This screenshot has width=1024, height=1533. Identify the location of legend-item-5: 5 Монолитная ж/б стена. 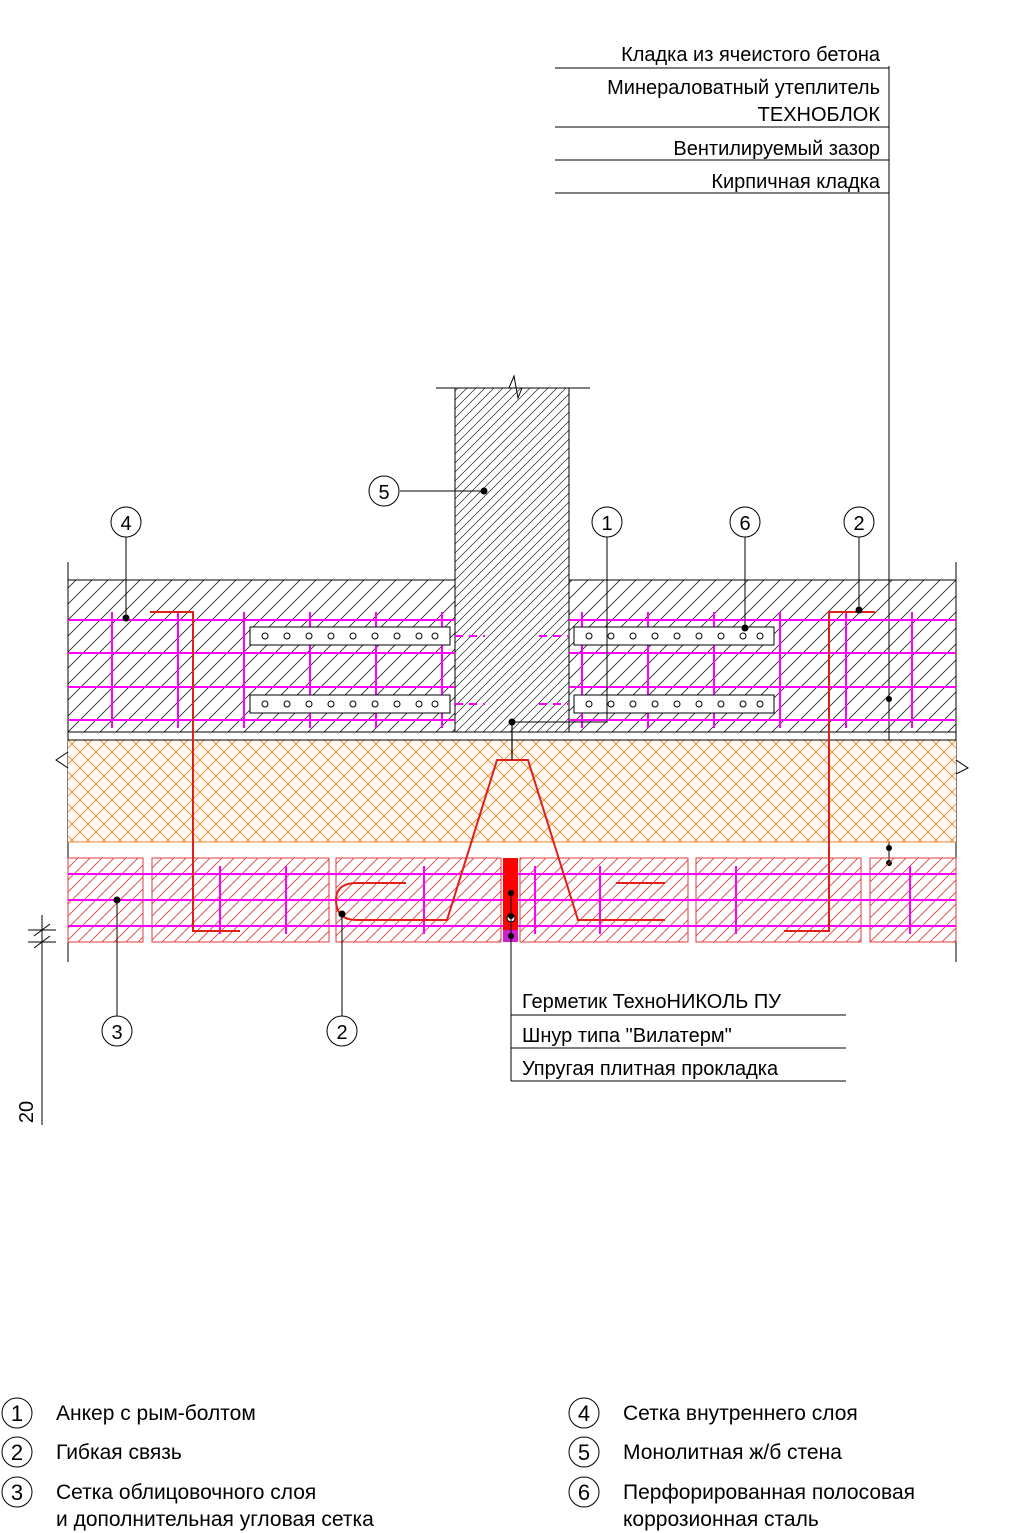
(705, 1452).